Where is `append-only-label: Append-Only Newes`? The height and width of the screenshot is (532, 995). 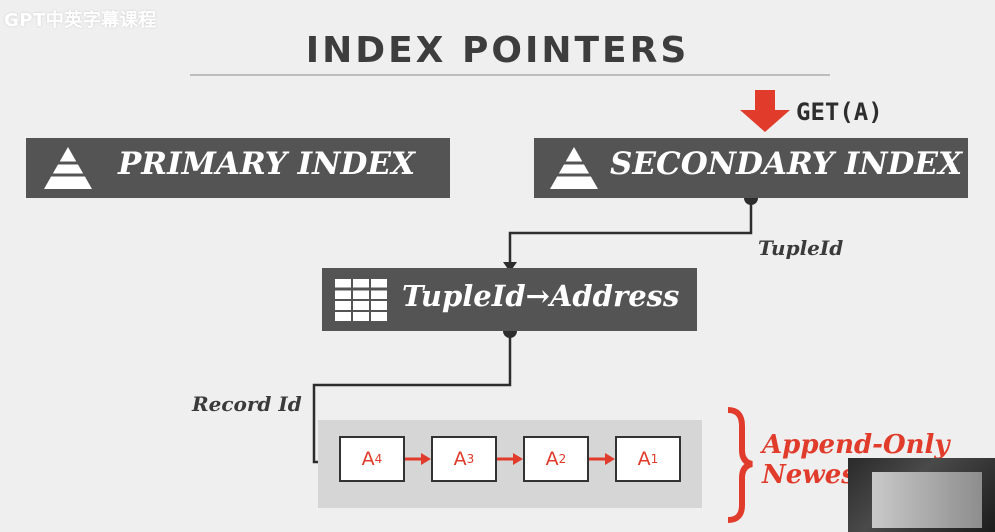 append-only-label: Append-Only Newes is located at coordinates (855, 460).